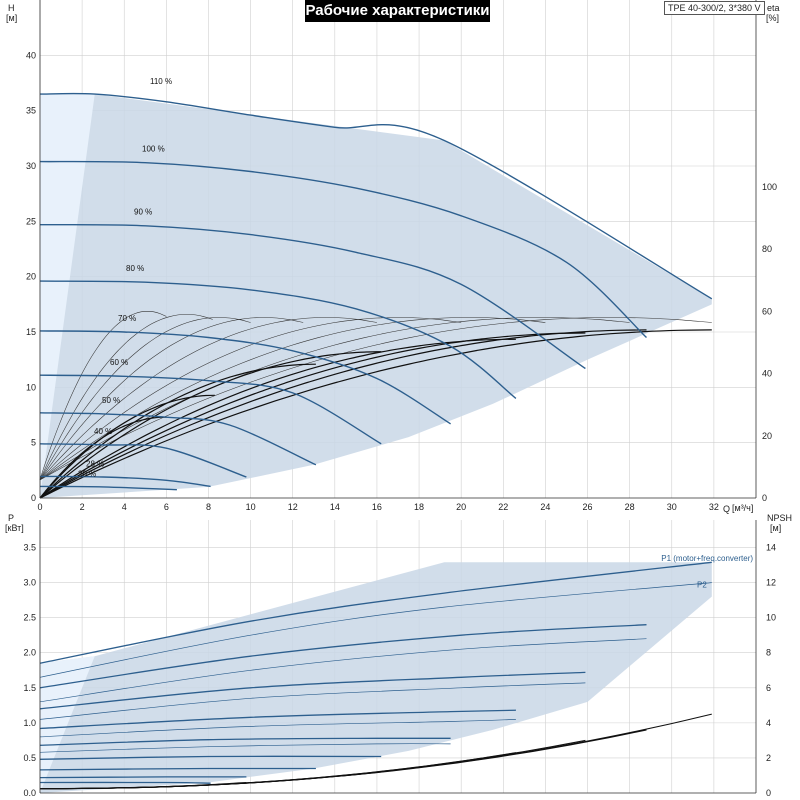 The height and width of the screenshot is (800, 800). Describe the element at coordinates (11, 518) in the screenshot. I see `y-axis-label-power: P` at that location.